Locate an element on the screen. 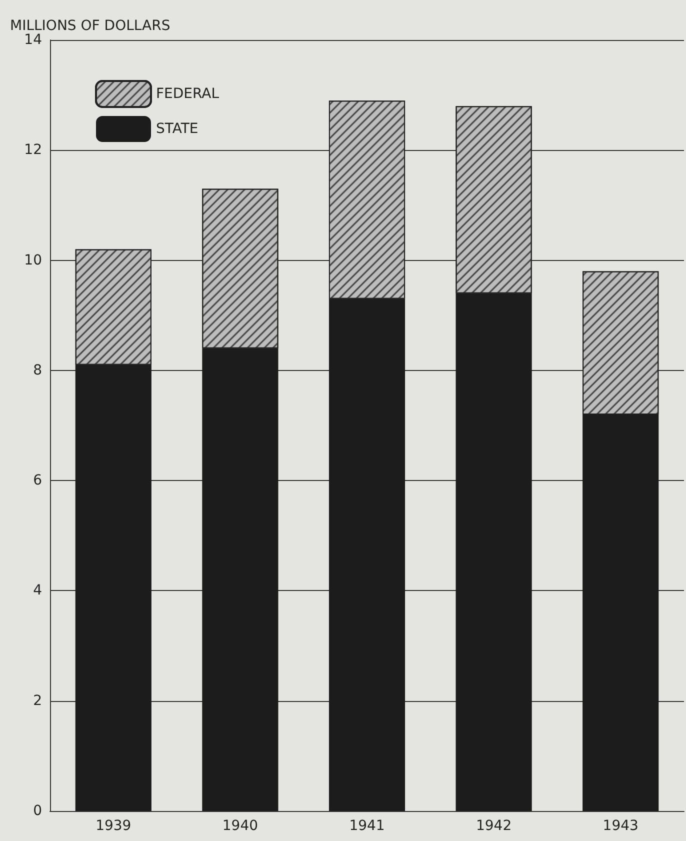 This screenshot has height=841, width=686. y-tick-label: 0 is located at coordinates (37, 811).